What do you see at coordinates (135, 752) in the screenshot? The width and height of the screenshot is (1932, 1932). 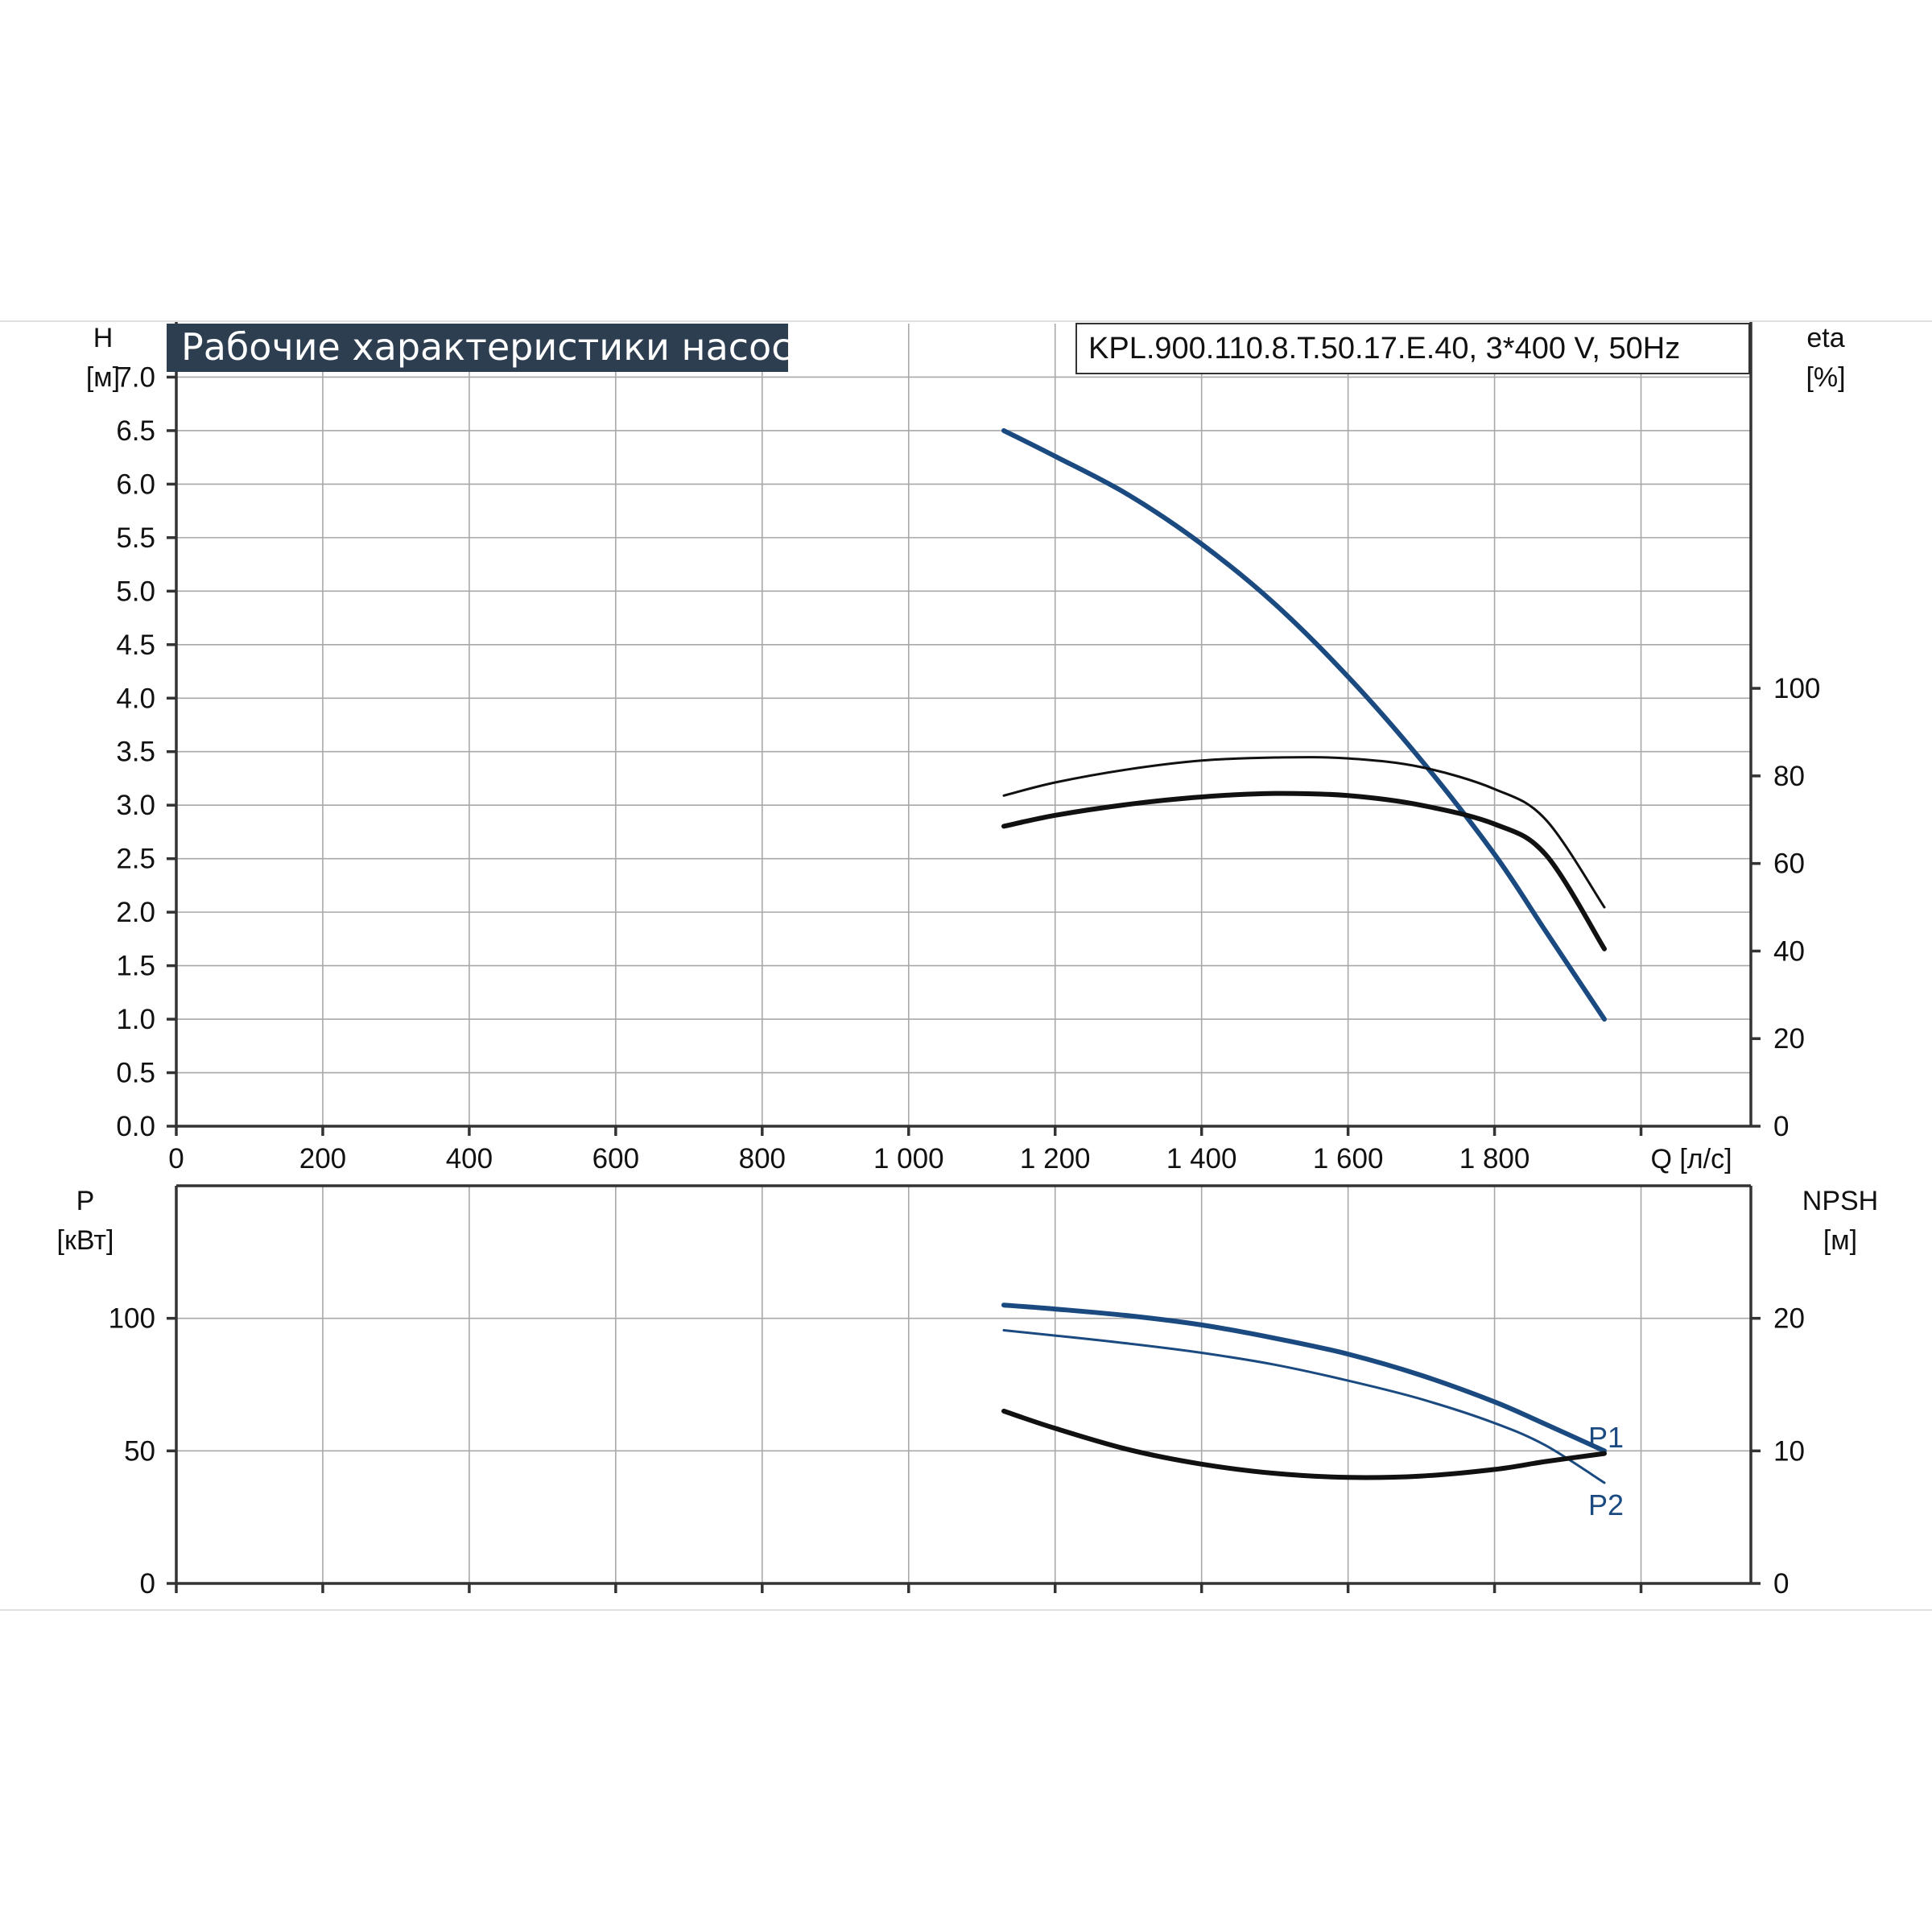 I see `y-left-tick-label: 3.5` at bounding box center [135, 752].